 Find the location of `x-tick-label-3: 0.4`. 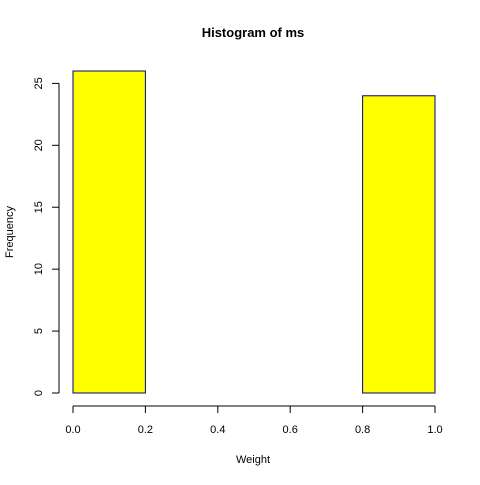

x-tick-label-3: 0.4 is located at coordinates (217, 430).